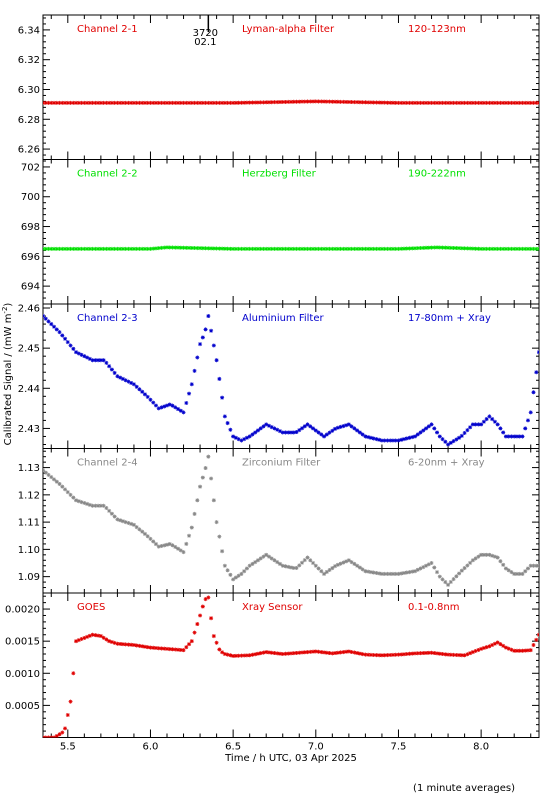 Image resolution: width=550 pixels, height=800 pixels. Describe the element at coordinates (205, 42) in the screenshot. I see `time-marker-label-bottom: 02.1` at that location.